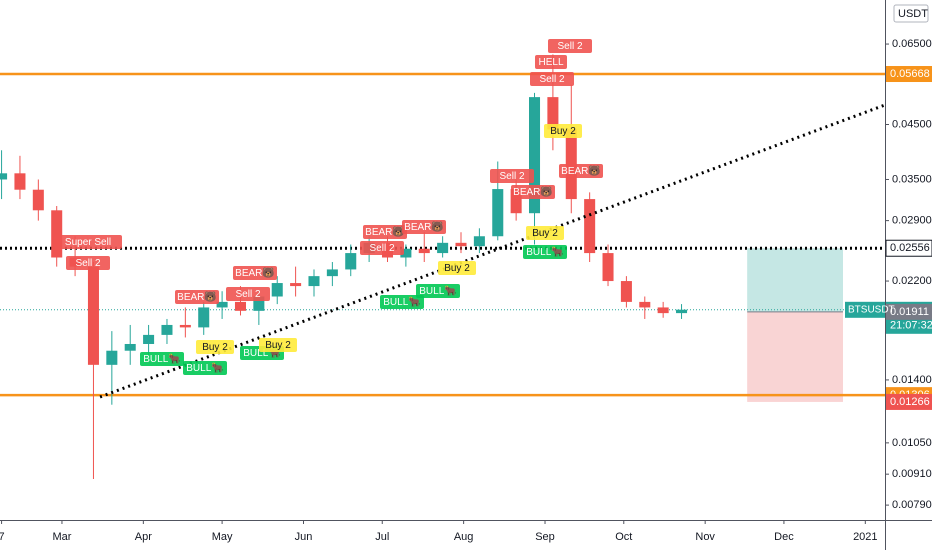  What do you see at coordinates (795, 280) in the screenshot?
I see `target-zone` at bounding box center [795, 280].